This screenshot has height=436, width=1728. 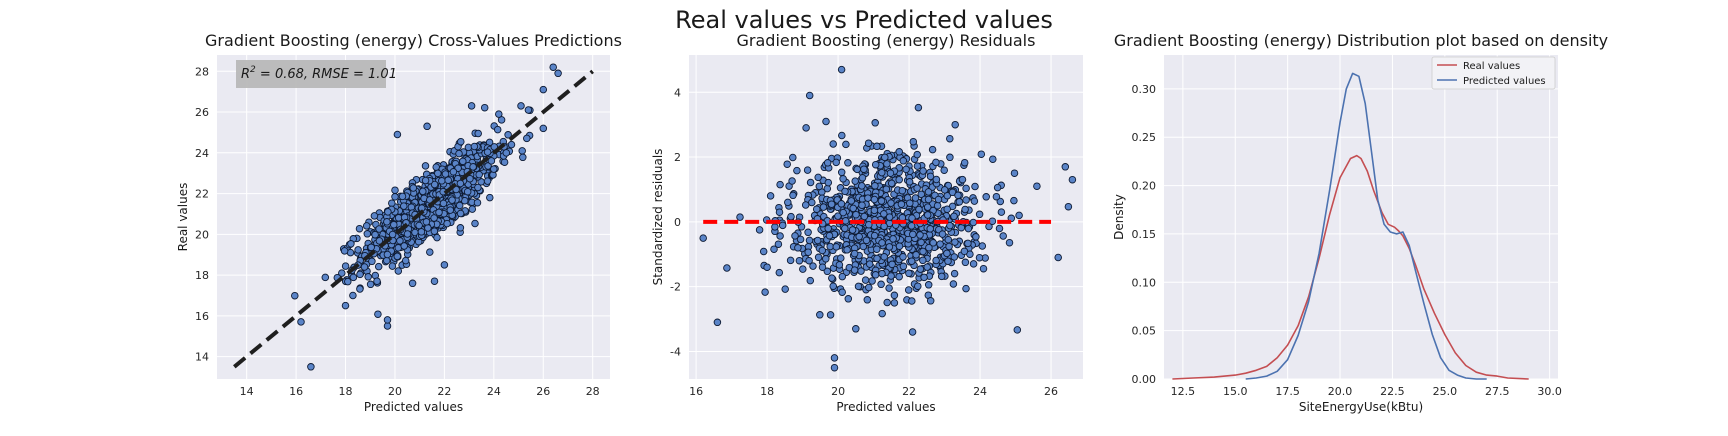 I want to click on legend-real-label: Real values, so click(x=1491, y=66).